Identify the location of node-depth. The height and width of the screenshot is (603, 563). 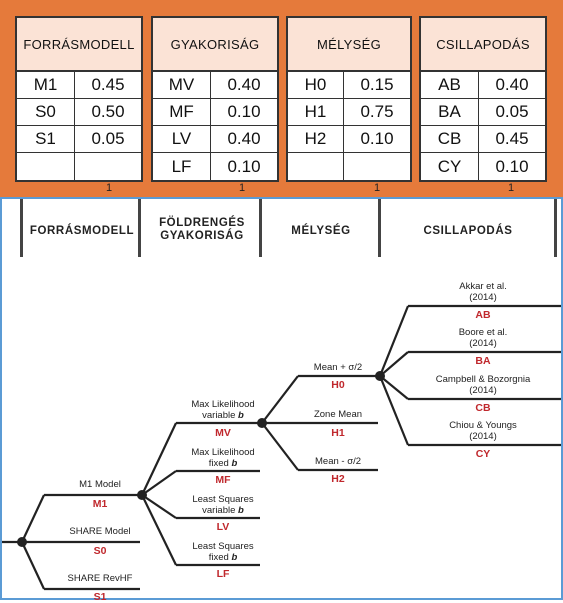
(262, 423).